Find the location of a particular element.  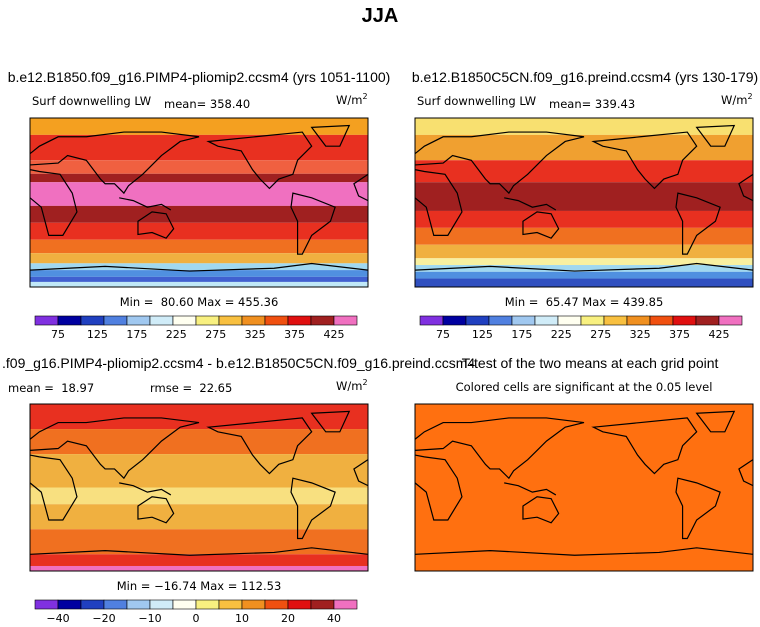

colorbar-label: 0 is located at coordinates (196, 618).